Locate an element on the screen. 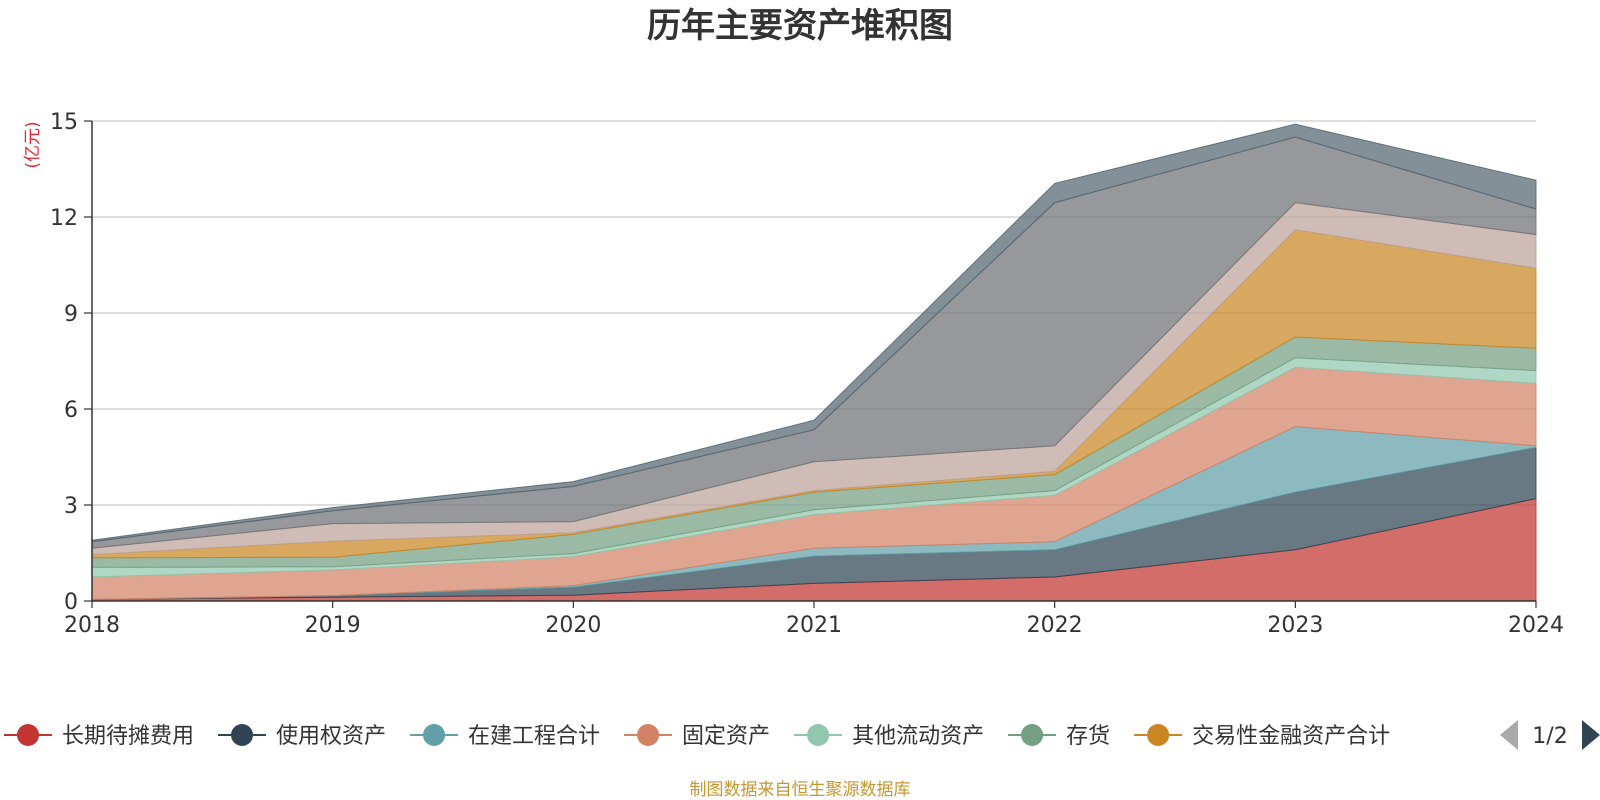 The height and width of the screenshot is (800, 1600). y-tick-label-0: 0 is located at coordinates (71, 602).